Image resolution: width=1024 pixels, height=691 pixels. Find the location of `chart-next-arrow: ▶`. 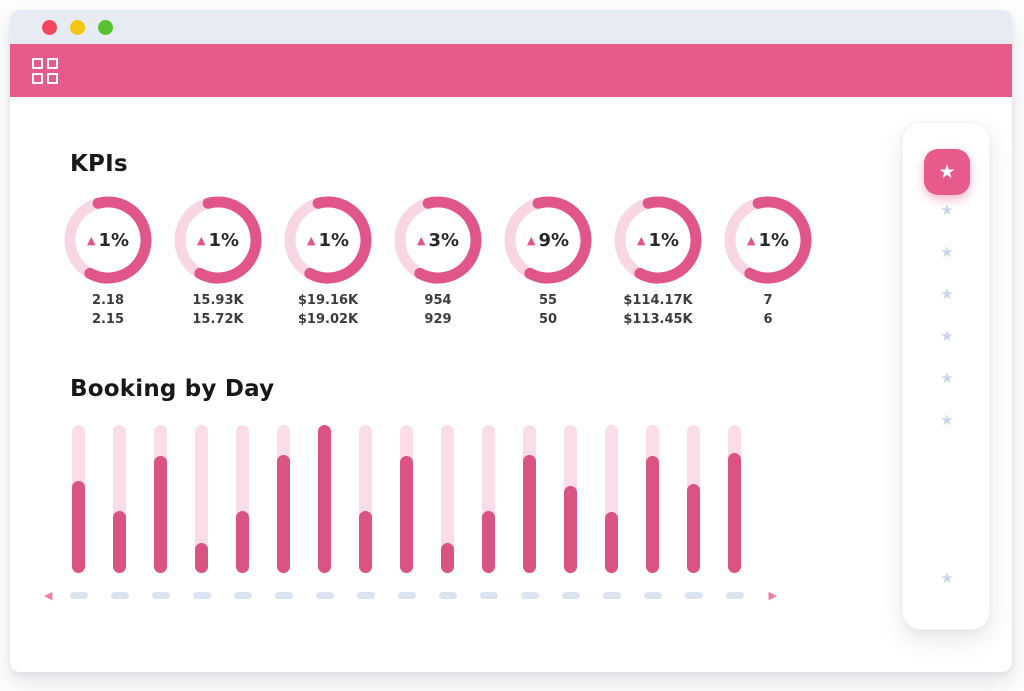

chart-next-arrow: ▶ is located at coordinates (772, 595).